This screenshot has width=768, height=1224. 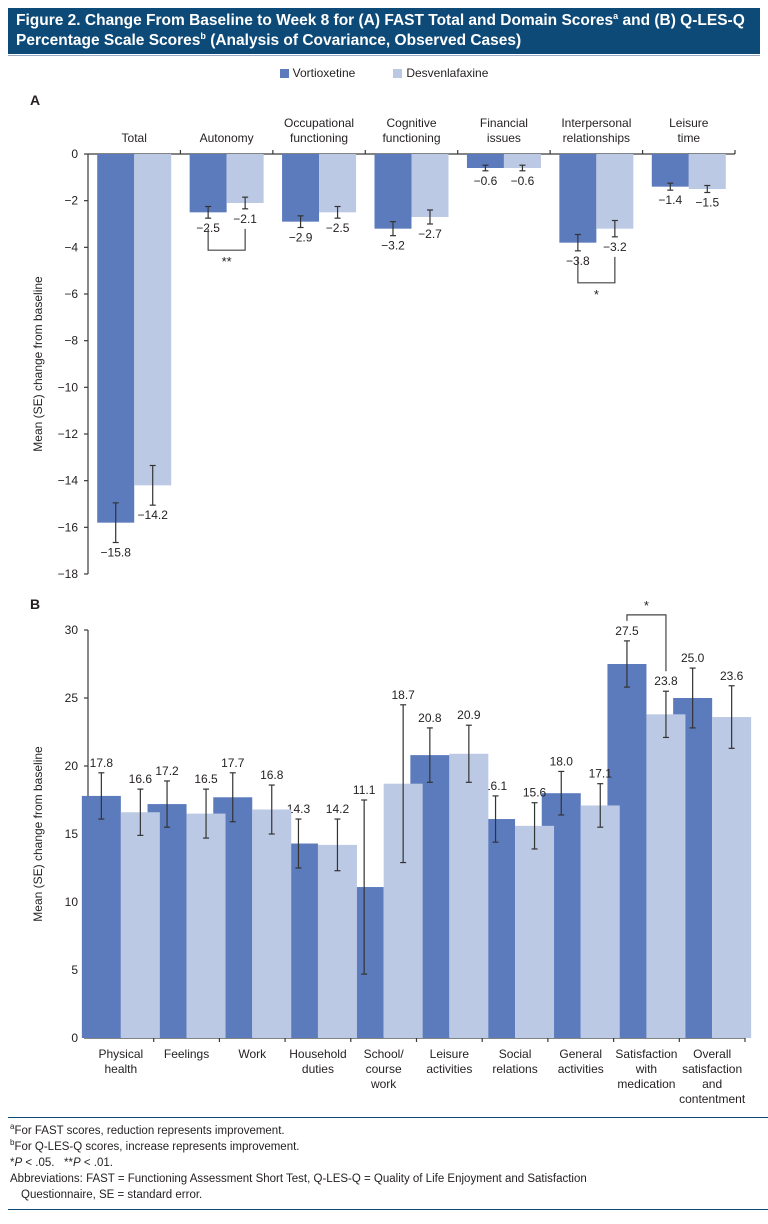 I want to click on panel-a-y-tick-label: −6, so click(x=71, y=294).